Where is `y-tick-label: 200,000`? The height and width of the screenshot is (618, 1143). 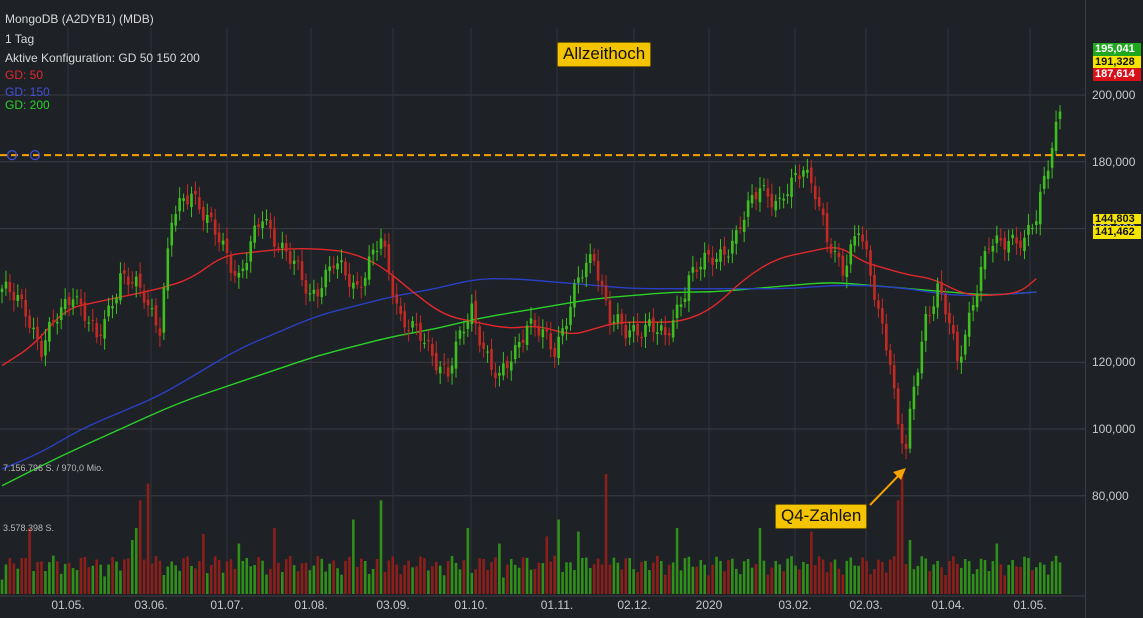 y-tick-label: 200,000 is located at coordinates (1114, 95).